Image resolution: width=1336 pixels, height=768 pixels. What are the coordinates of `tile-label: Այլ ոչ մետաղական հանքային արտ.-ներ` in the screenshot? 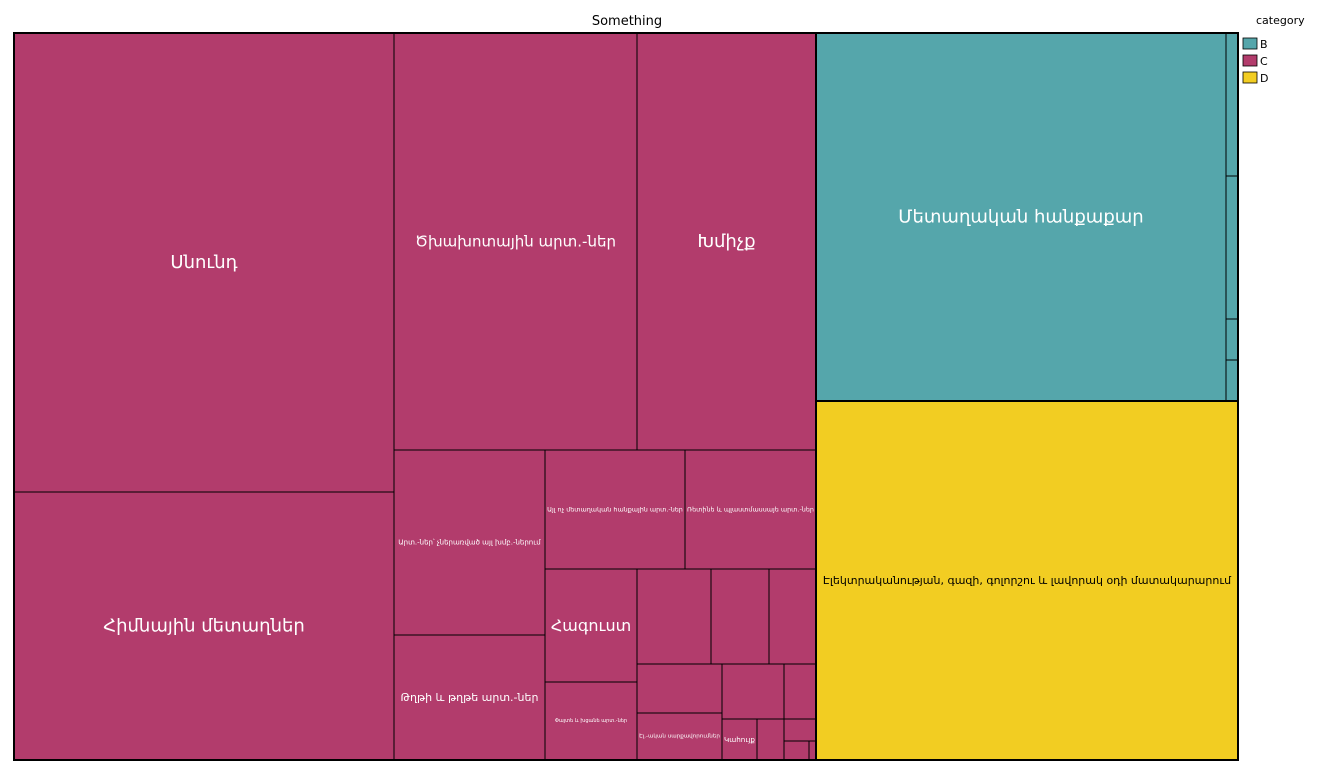 It's located at (615, 510).